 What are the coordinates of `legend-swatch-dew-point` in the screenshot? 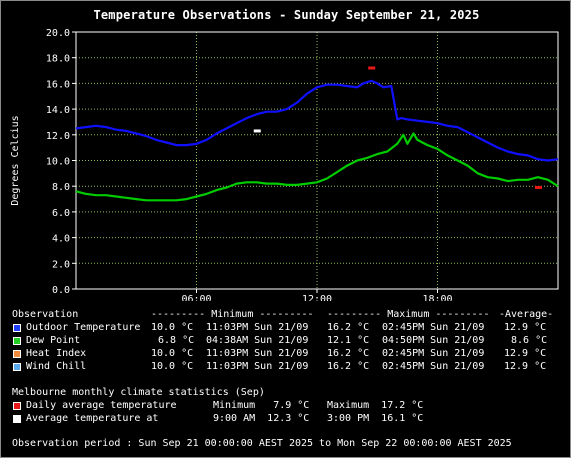 It's located at (17, 341).